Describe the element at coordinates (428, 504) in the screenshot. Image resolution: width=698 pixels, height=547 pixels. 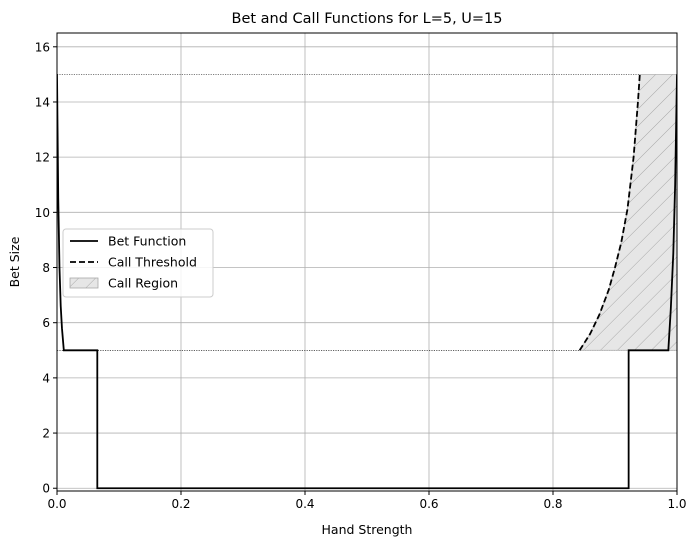
I see `x-tick-label: 0.6` at that location.